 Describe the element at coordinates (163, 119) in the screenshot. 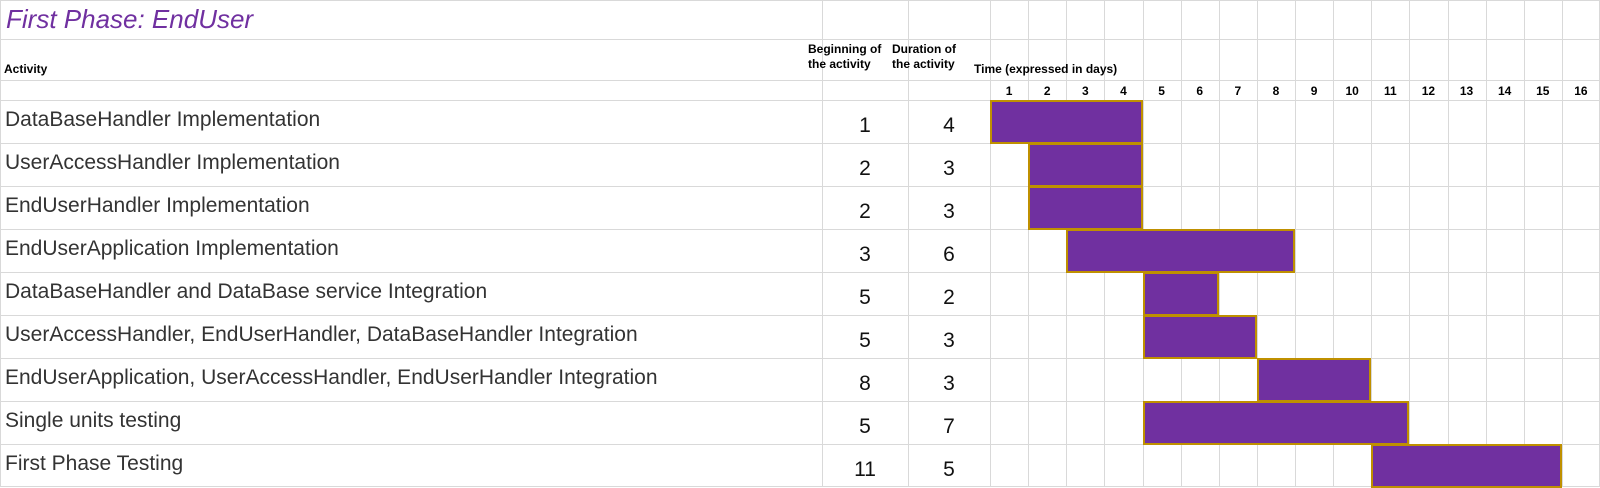

I see `activity-label: DataBaseHandler Implementation` at that location.